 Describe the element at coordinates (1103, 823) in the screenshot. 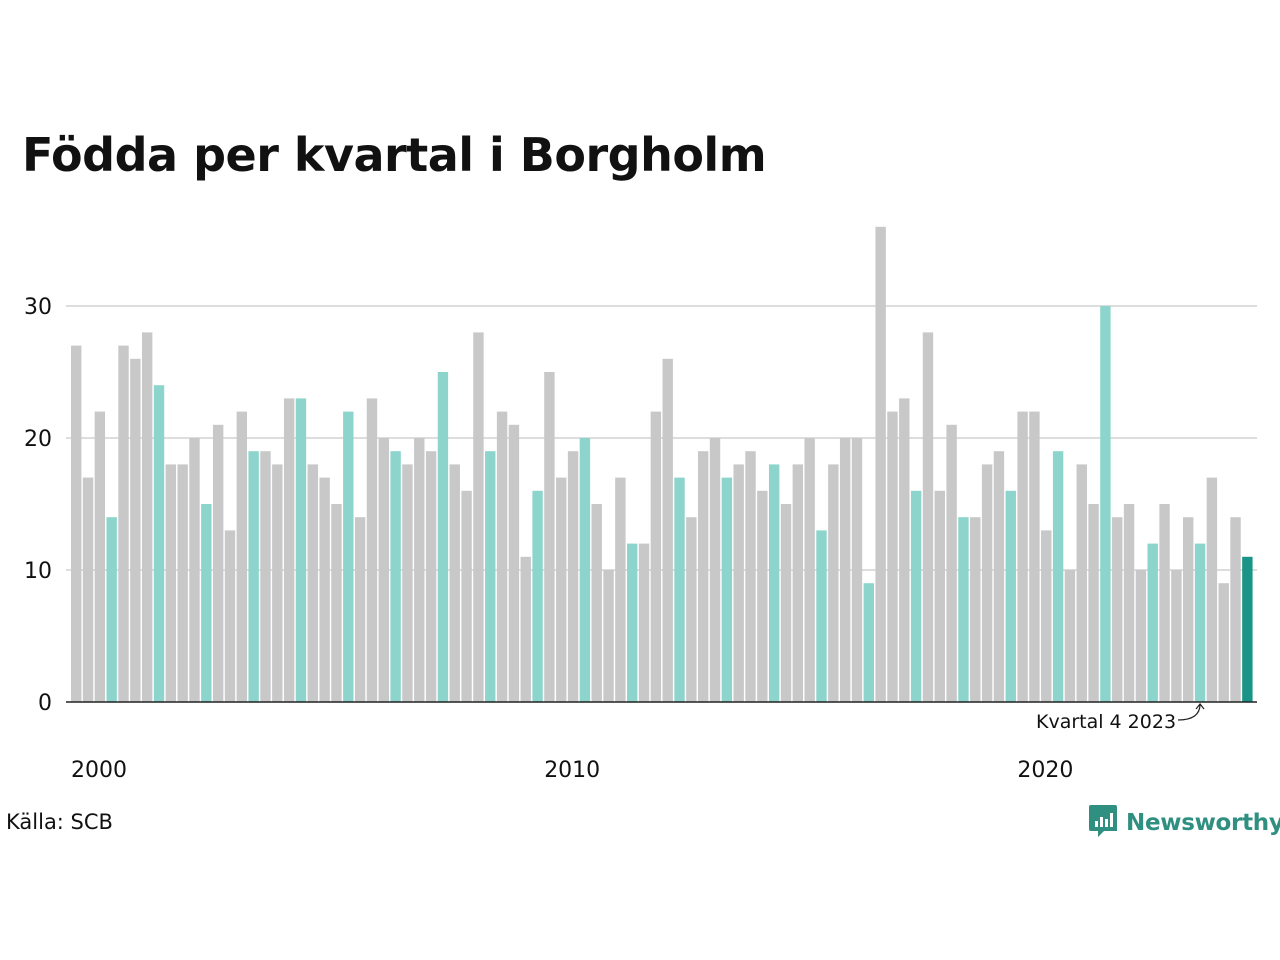

I see `newsworthy-logo-icon` at that location.